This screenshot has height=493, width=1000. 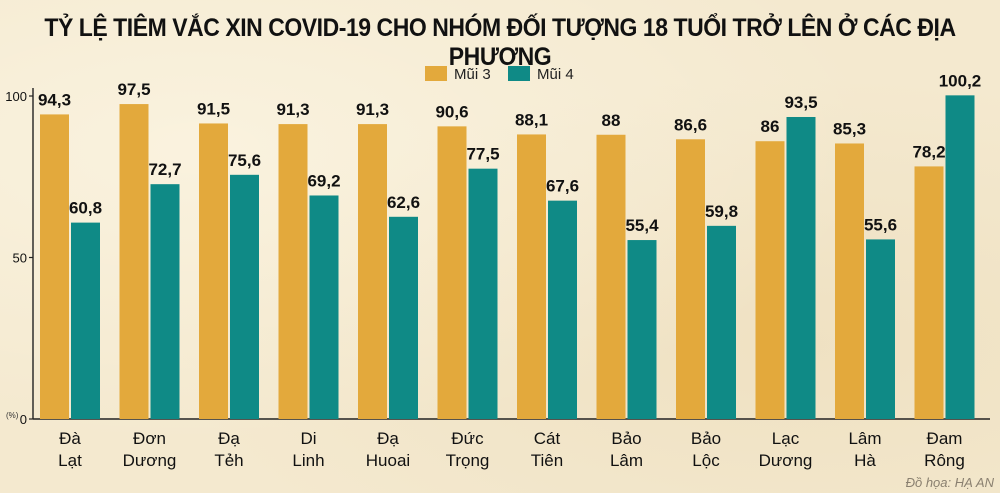 What do you see at coordinates (388, 460) in the screenshot?
I see `x-tick-label-line2: Huoai` at bounding box center [388, 460].